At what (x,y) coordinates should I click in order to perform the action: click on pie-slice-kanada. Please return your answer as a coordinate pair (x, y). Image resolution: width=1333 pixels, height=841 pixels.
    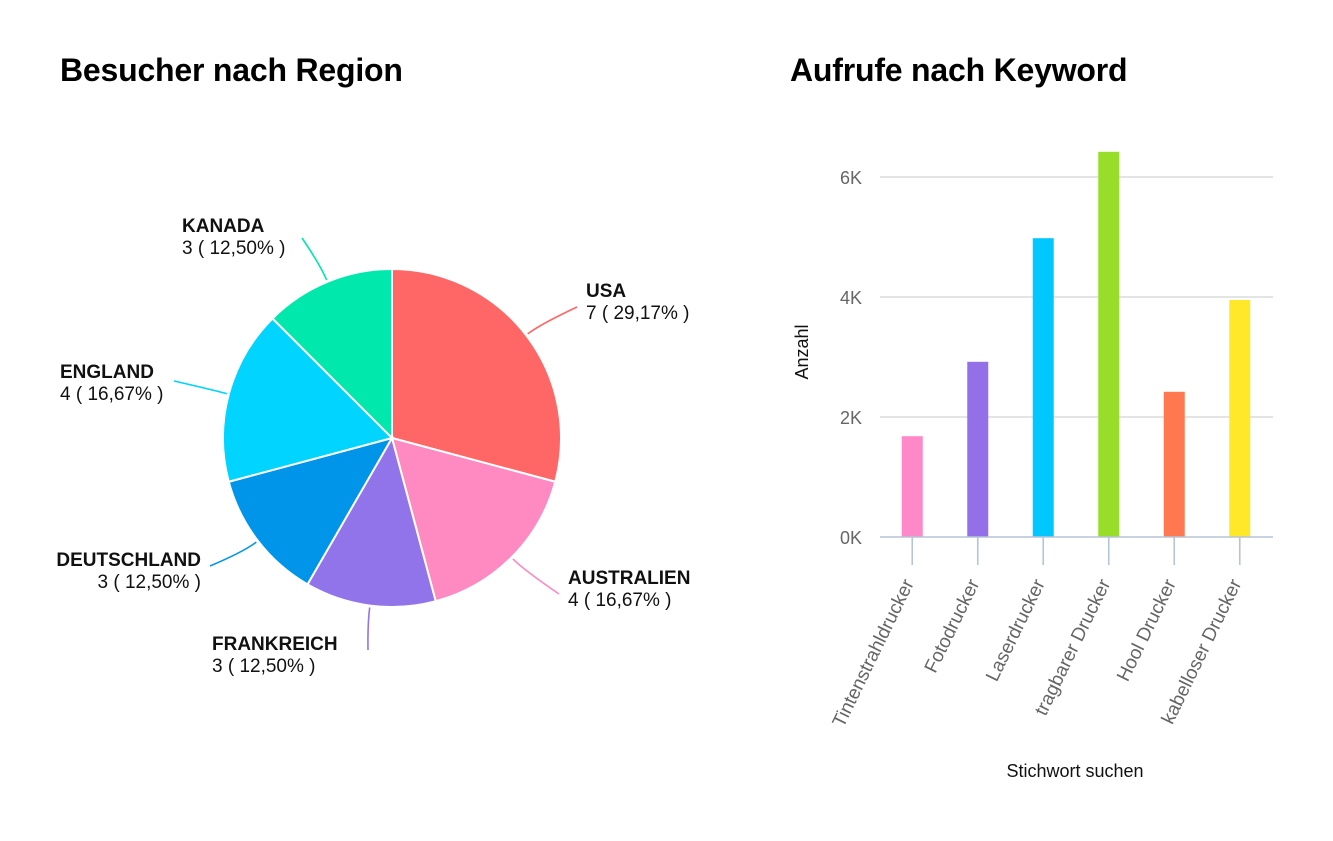
    Looking at the image, I should click on (332, 354).